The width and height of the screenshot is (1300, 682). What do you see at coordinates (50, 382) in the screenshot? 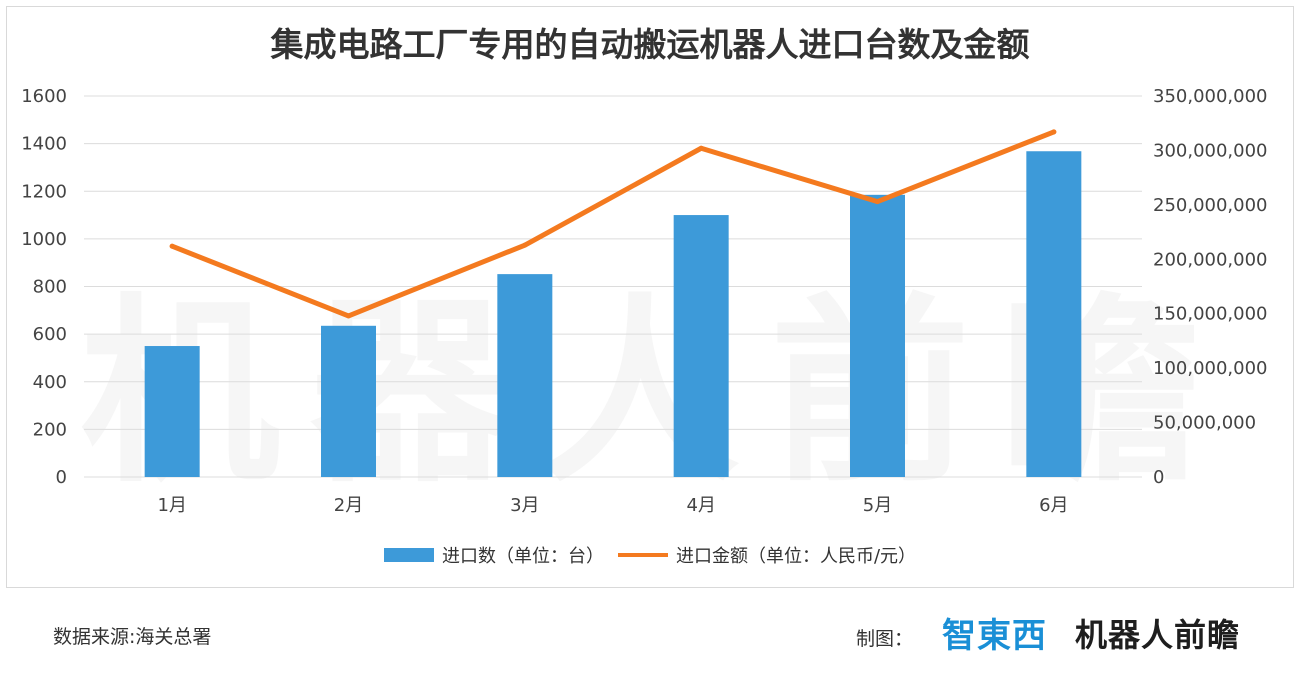
I see `y-left-tick-label: 400` at bounding box center [50, 382].